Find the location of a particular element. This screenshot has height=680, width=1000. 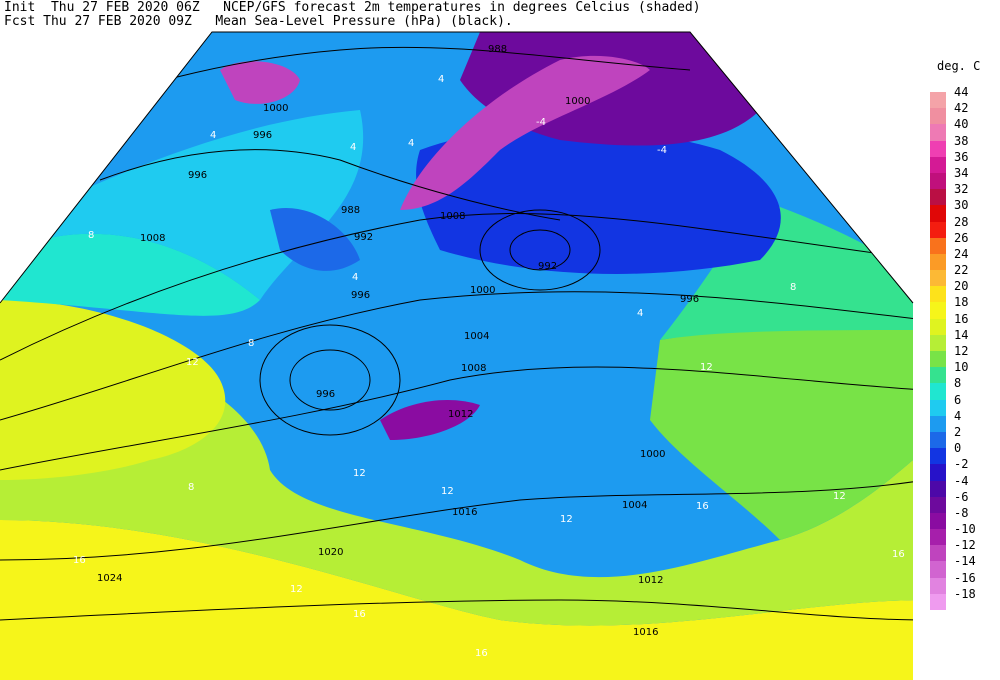

east-green-region is located at coordinates (781, 430).